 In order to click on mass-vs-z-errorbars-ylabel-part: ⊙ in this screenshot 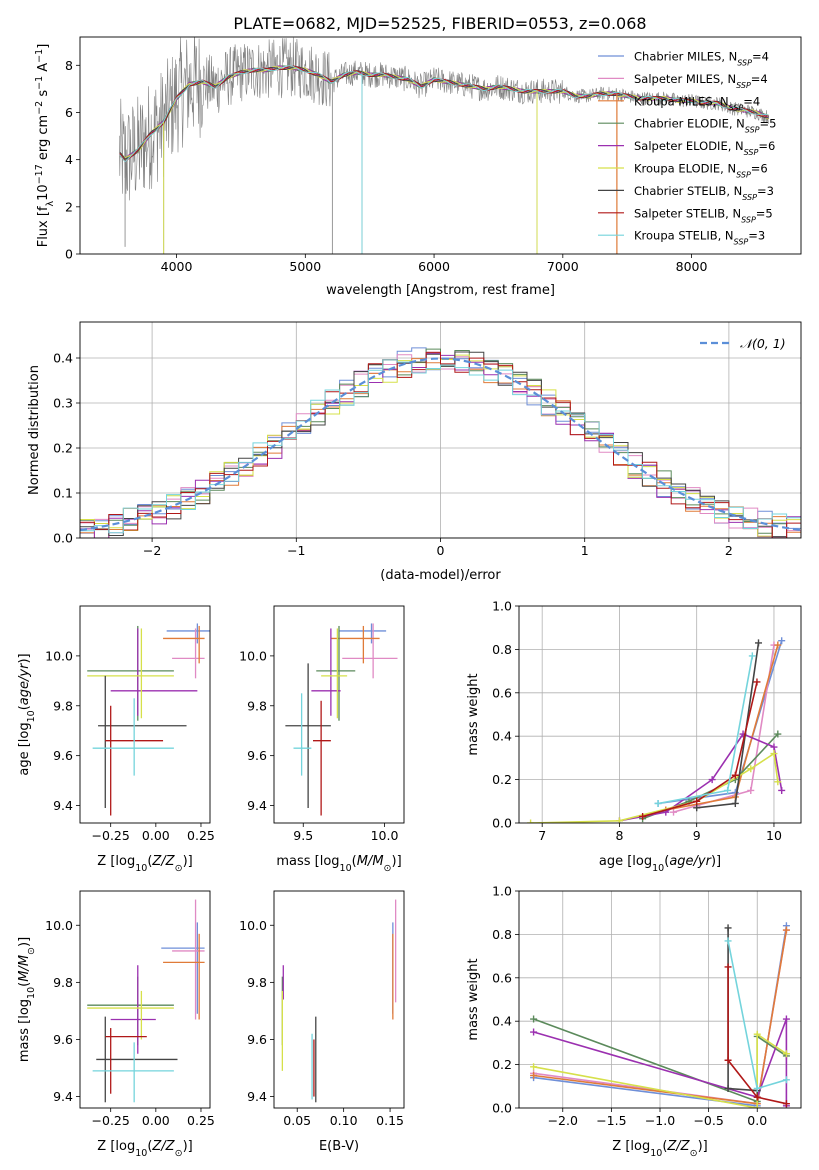, I will do `click(31, 951)`.